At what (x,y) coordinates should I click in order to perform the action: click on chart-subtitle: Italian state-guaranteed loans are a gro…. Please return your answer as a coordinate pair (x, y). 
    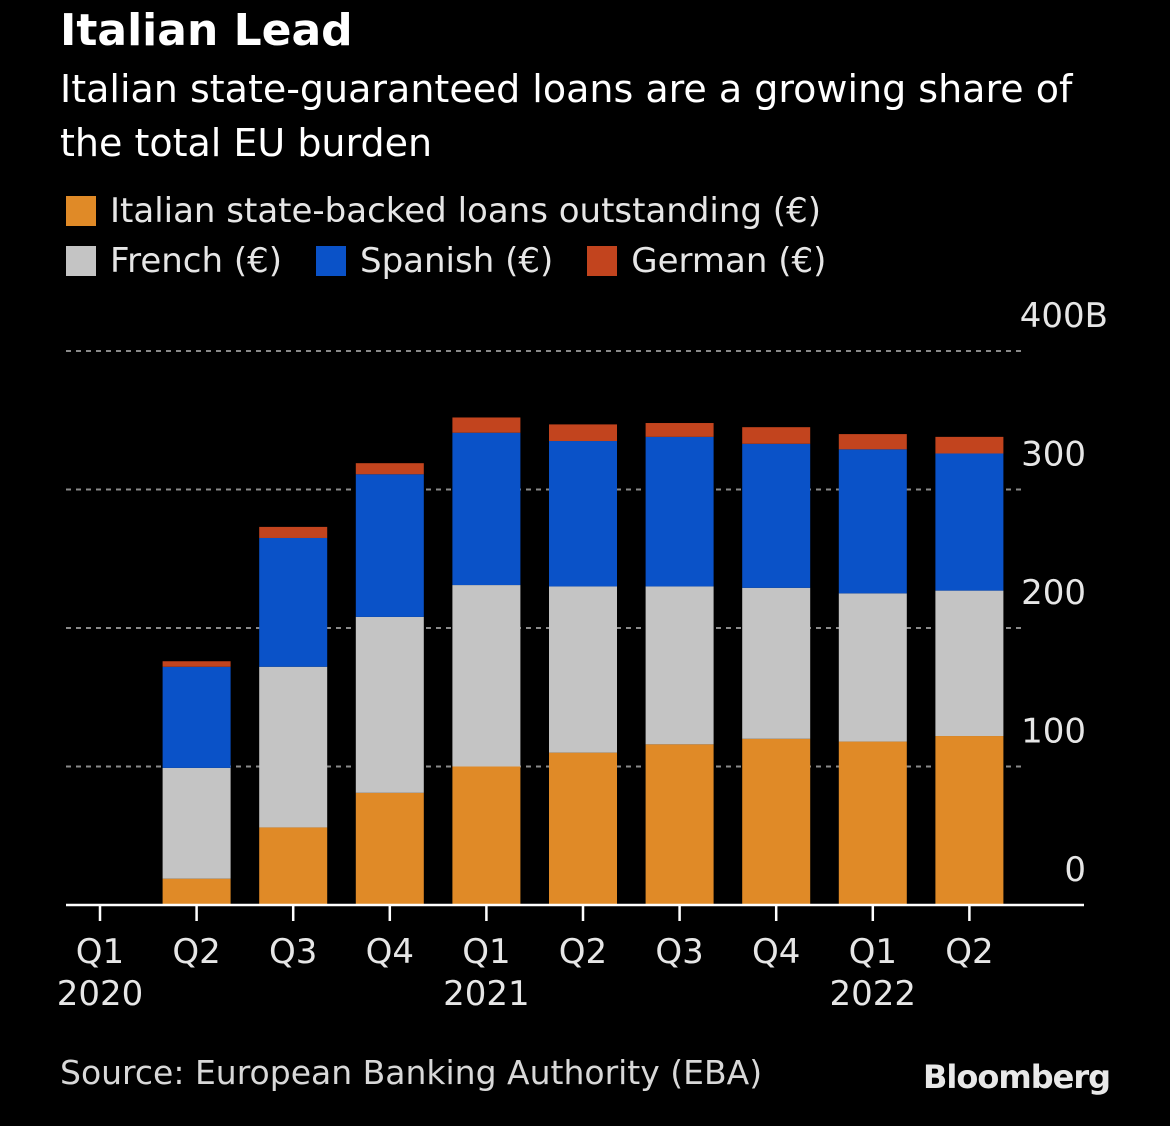
    Looking at the image, I should click on (566, 116).